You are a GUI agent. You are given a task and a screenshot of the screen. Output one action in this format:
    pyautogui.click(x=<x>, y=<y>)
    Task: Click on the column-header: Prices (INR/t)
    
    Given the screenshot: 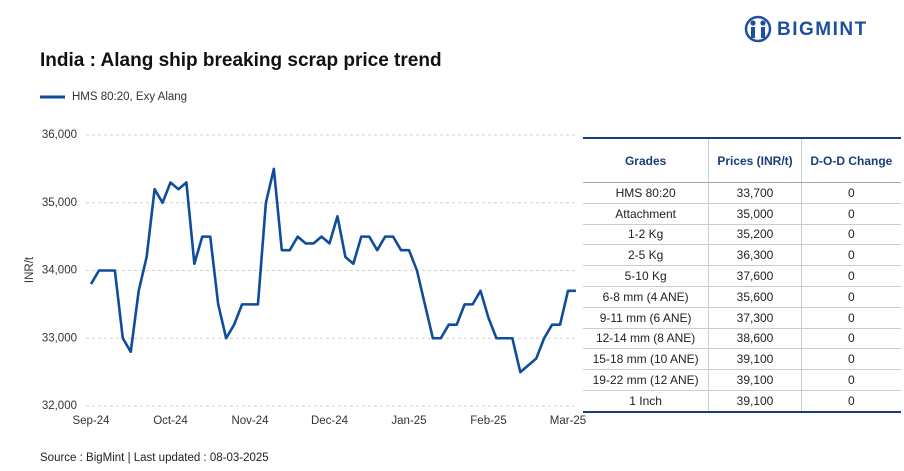 What is the action you would take?
    pyautogui.click(x=755, y=160)
    